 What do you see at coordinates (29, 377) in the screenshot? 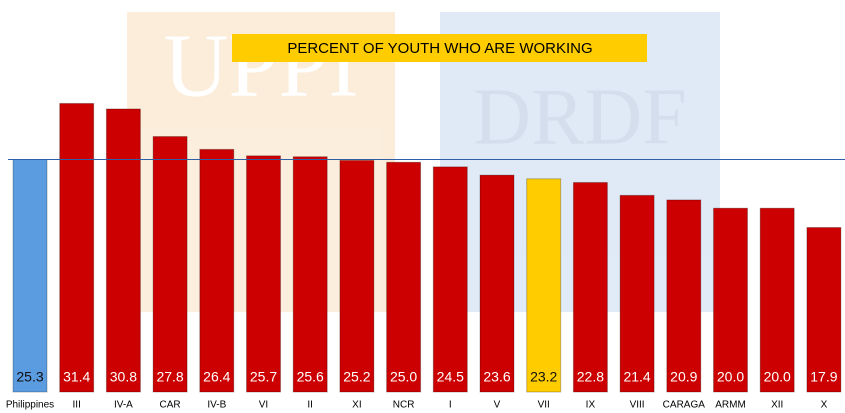
I see `value-label: 25.3` at bounding box center [29, 377].